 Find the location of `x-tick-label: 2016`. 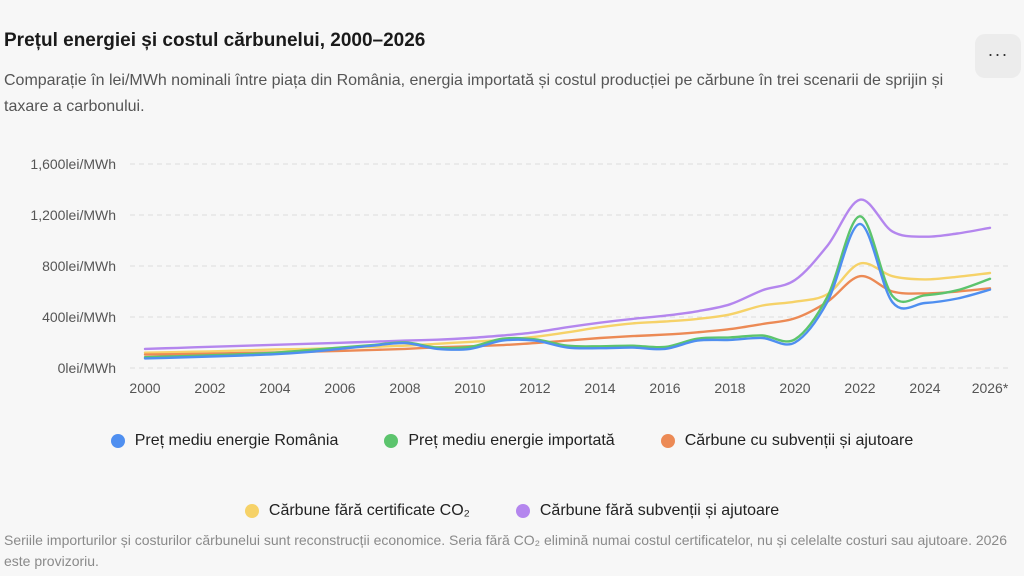

x-tick-label: 2016 is located at coordinates (664, 388).